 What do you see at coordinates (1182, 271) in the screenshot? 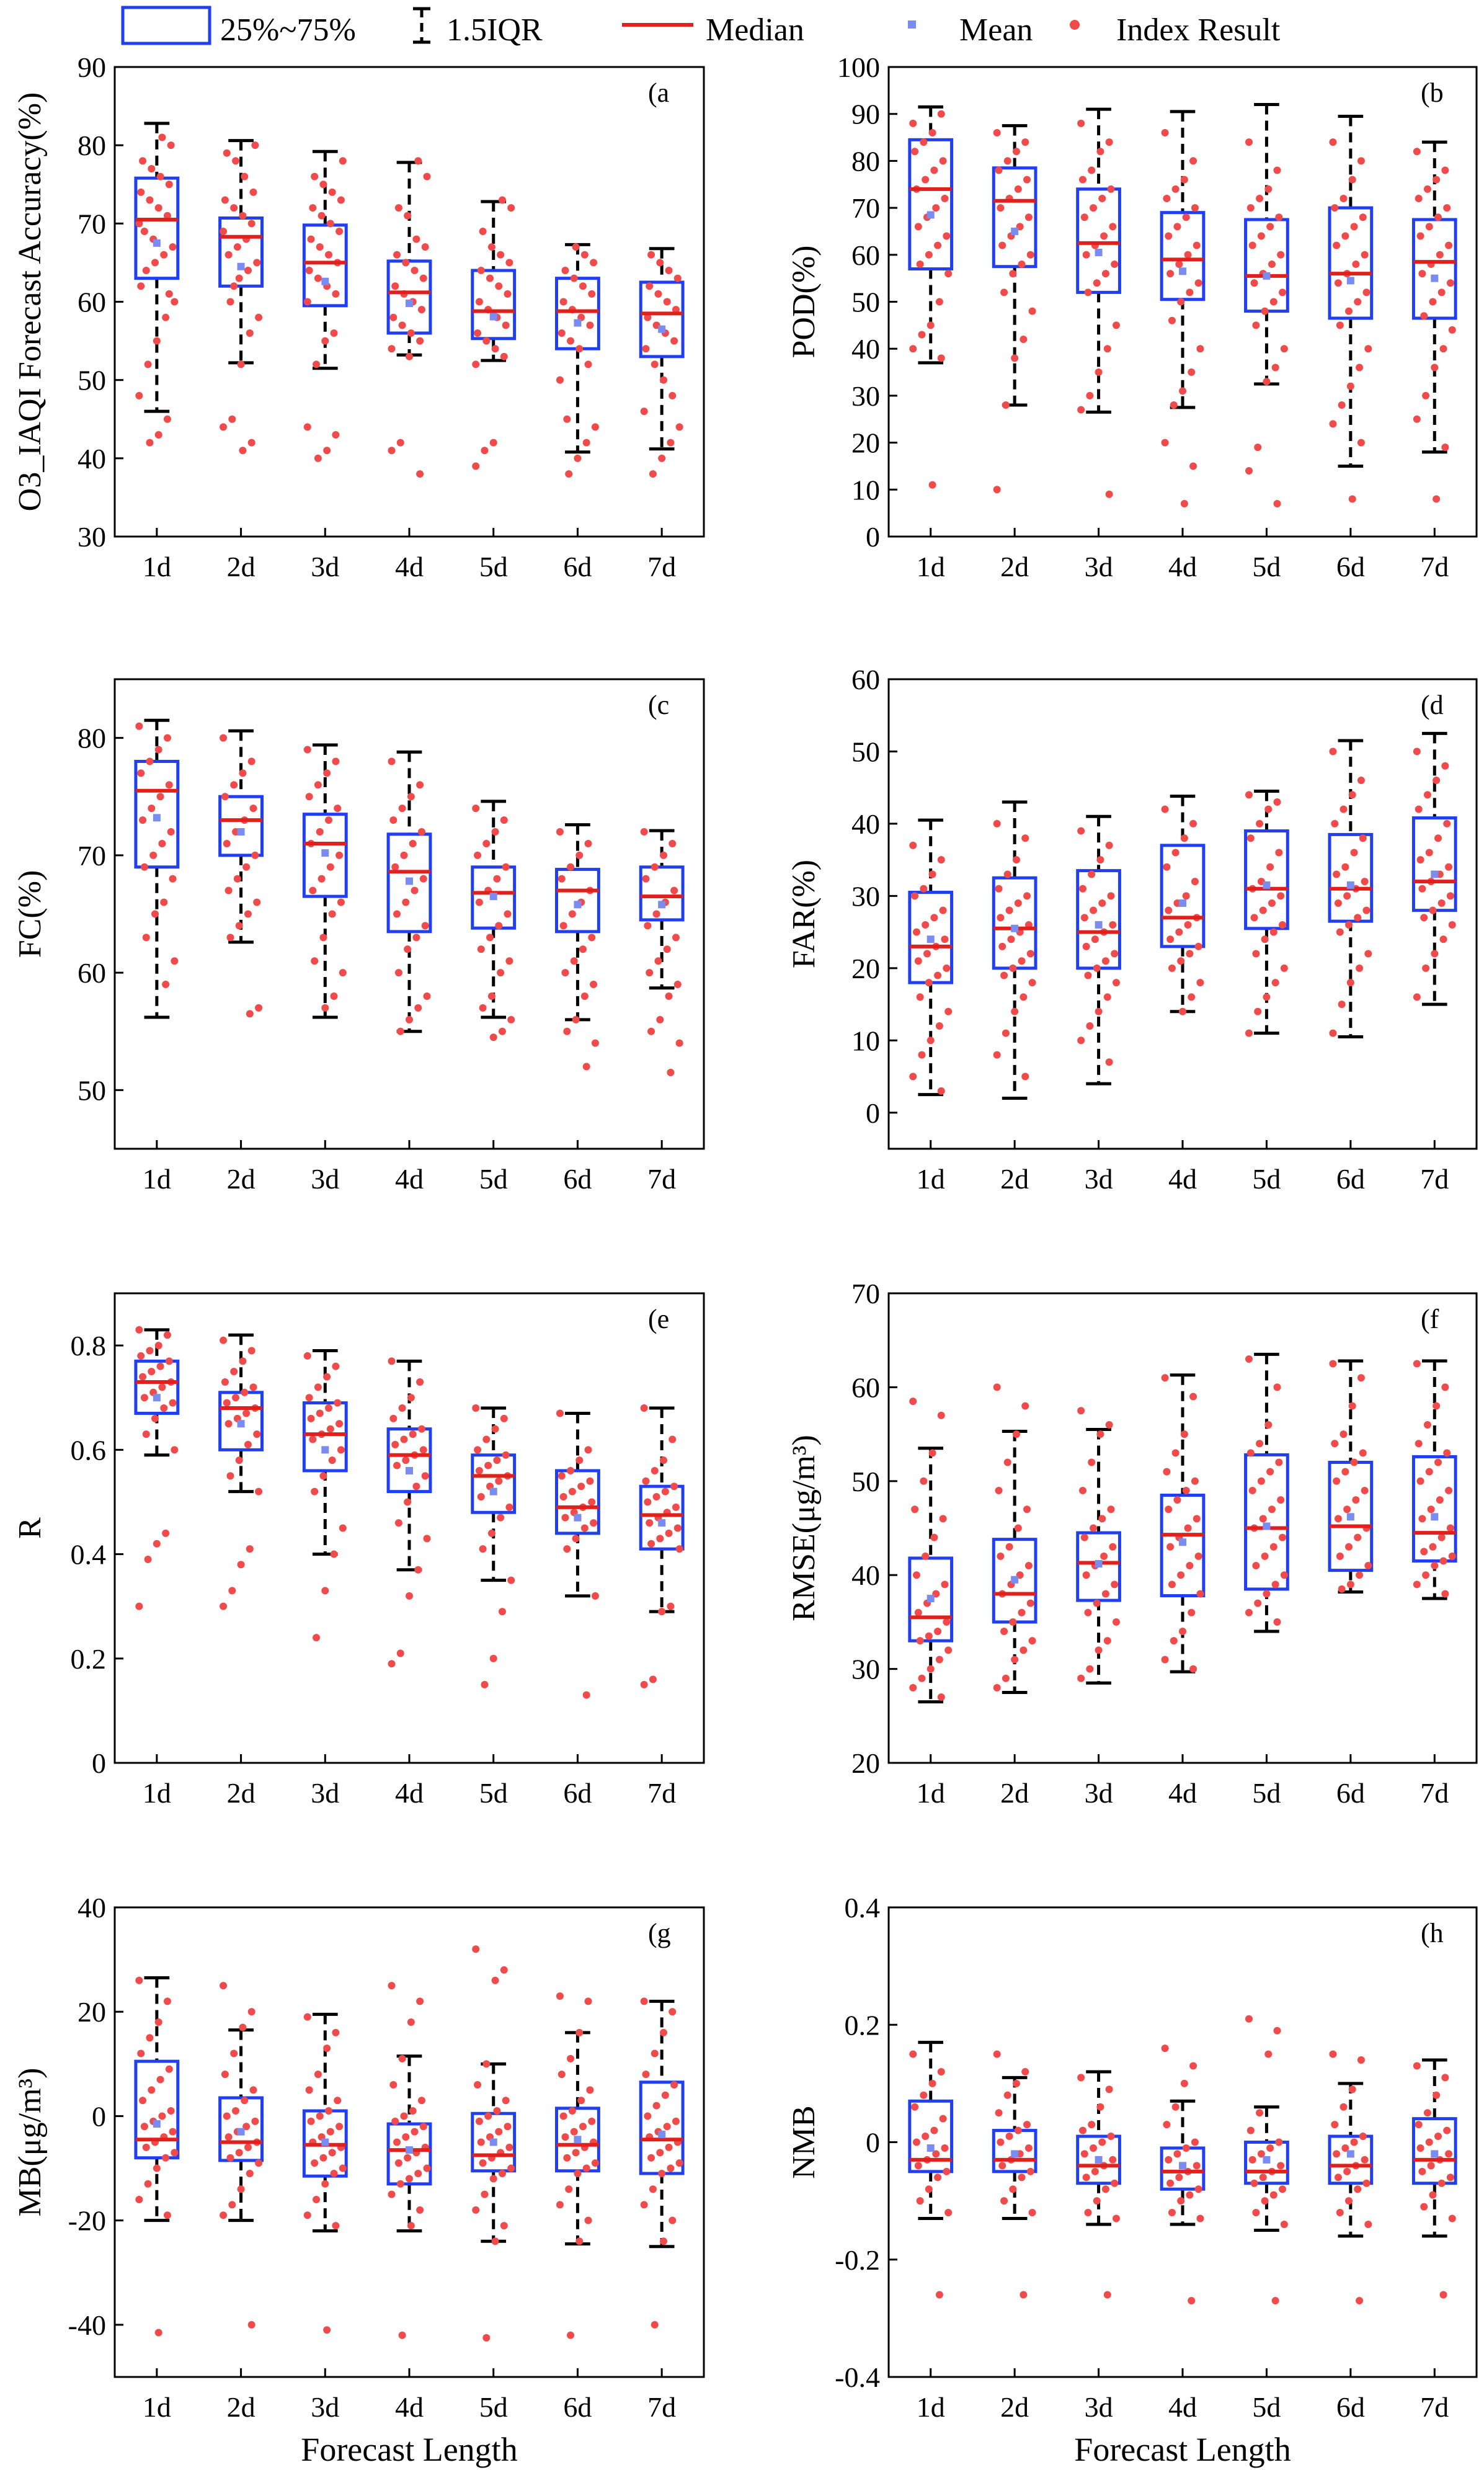
I see `panel-b-mean` at bounding box center [1182, 271].